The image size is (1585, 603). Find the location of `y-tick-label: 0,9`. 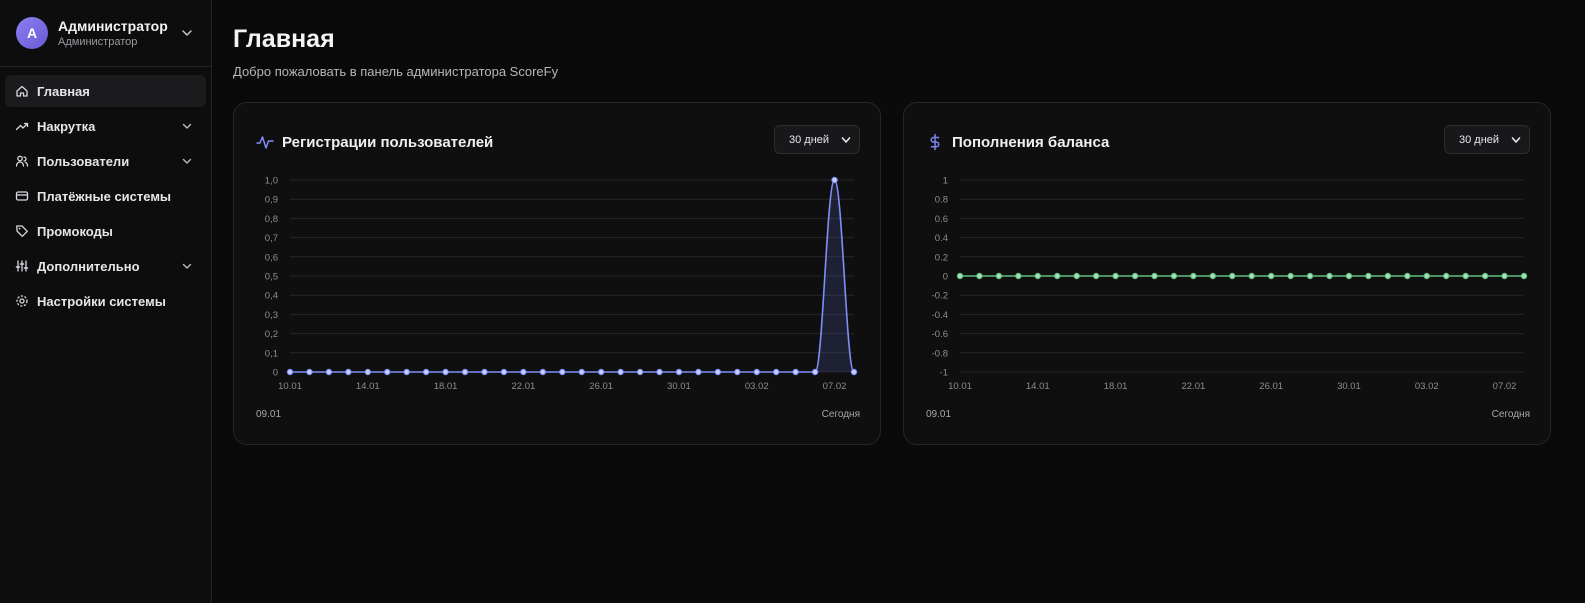

y-tick-label: 0,9 is located at coordinates (271, 200).